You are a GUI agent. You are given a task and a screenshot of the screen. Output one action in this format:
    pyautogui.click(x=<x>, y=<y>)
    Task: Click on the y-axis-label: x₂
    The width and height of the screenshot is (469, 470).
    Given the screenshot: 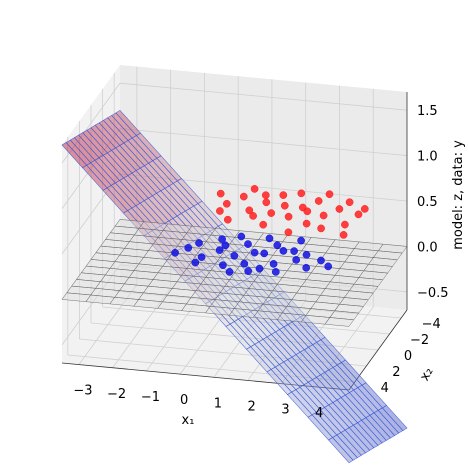 What is the action you would take?
    pyautogui.click(x=426, y=374)
    